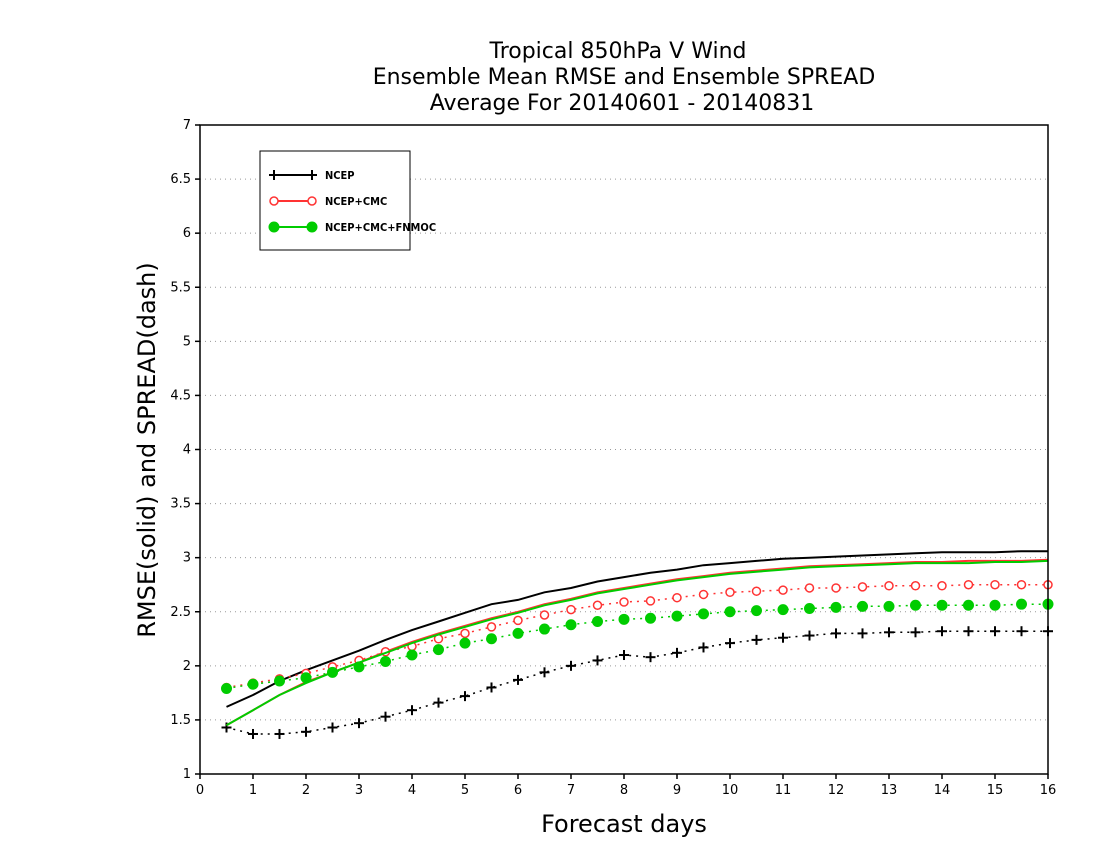 The image size is (1100, 850). What do you see at coordinates (180, 179) in the screenshot?
I see `y-tick-label: 6.5` at bounding box center [180, 179].